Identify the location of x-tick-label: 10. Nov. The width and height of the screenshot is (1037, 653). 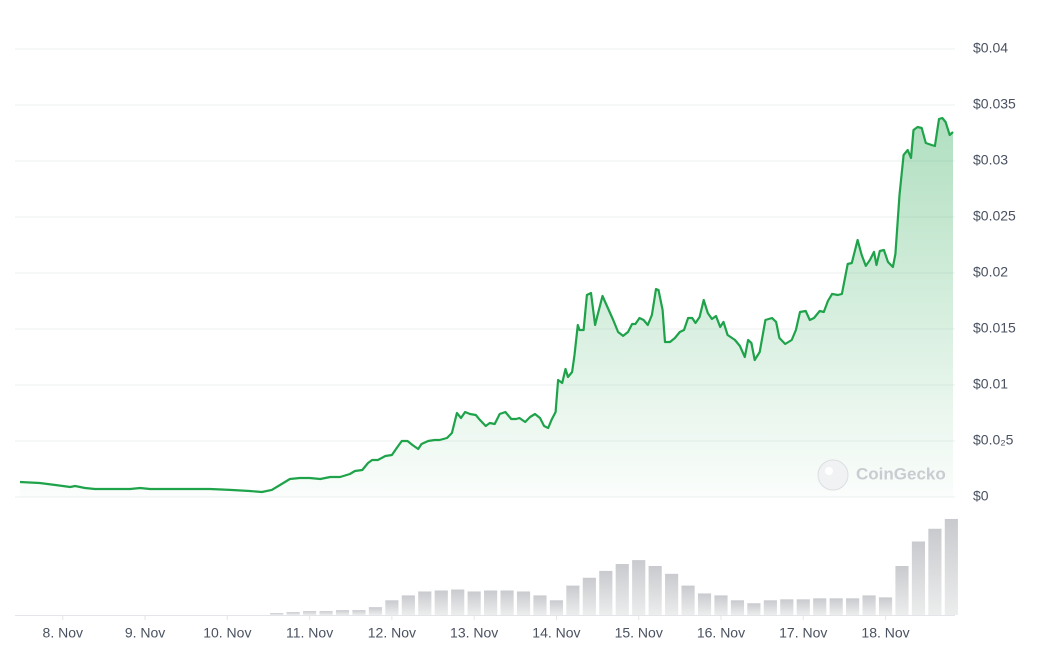
(227, 633).